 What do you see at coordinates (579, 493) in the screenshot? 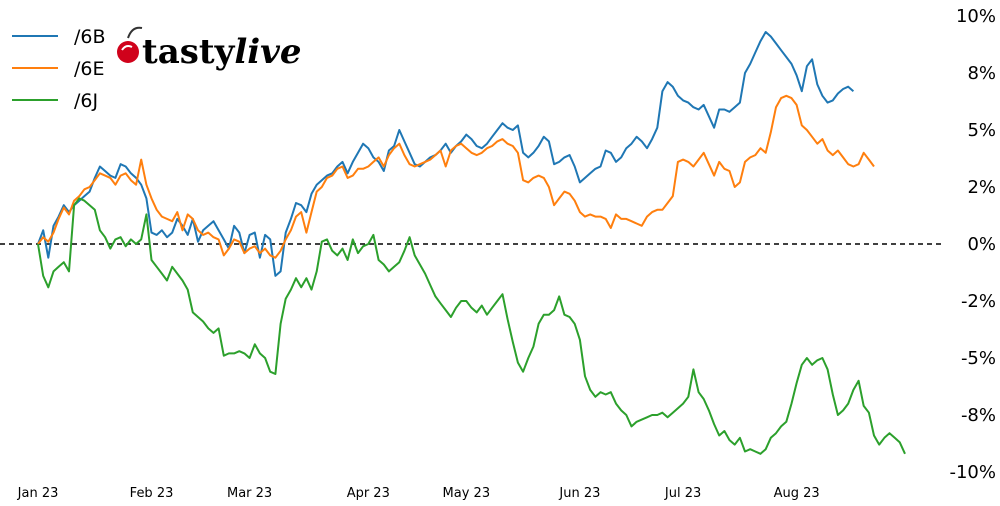
I see `x-tick-label: Jun 23` at bounding box center [579, 493].